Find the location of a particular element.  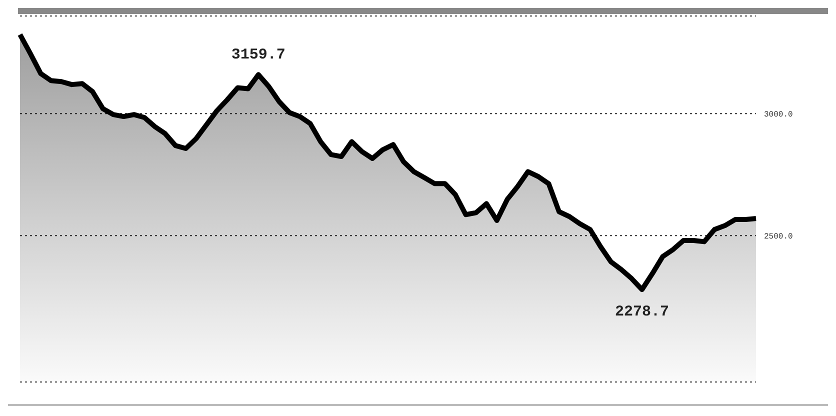

y-tick-label: 3000.0 is located at coordinates (779, 115).